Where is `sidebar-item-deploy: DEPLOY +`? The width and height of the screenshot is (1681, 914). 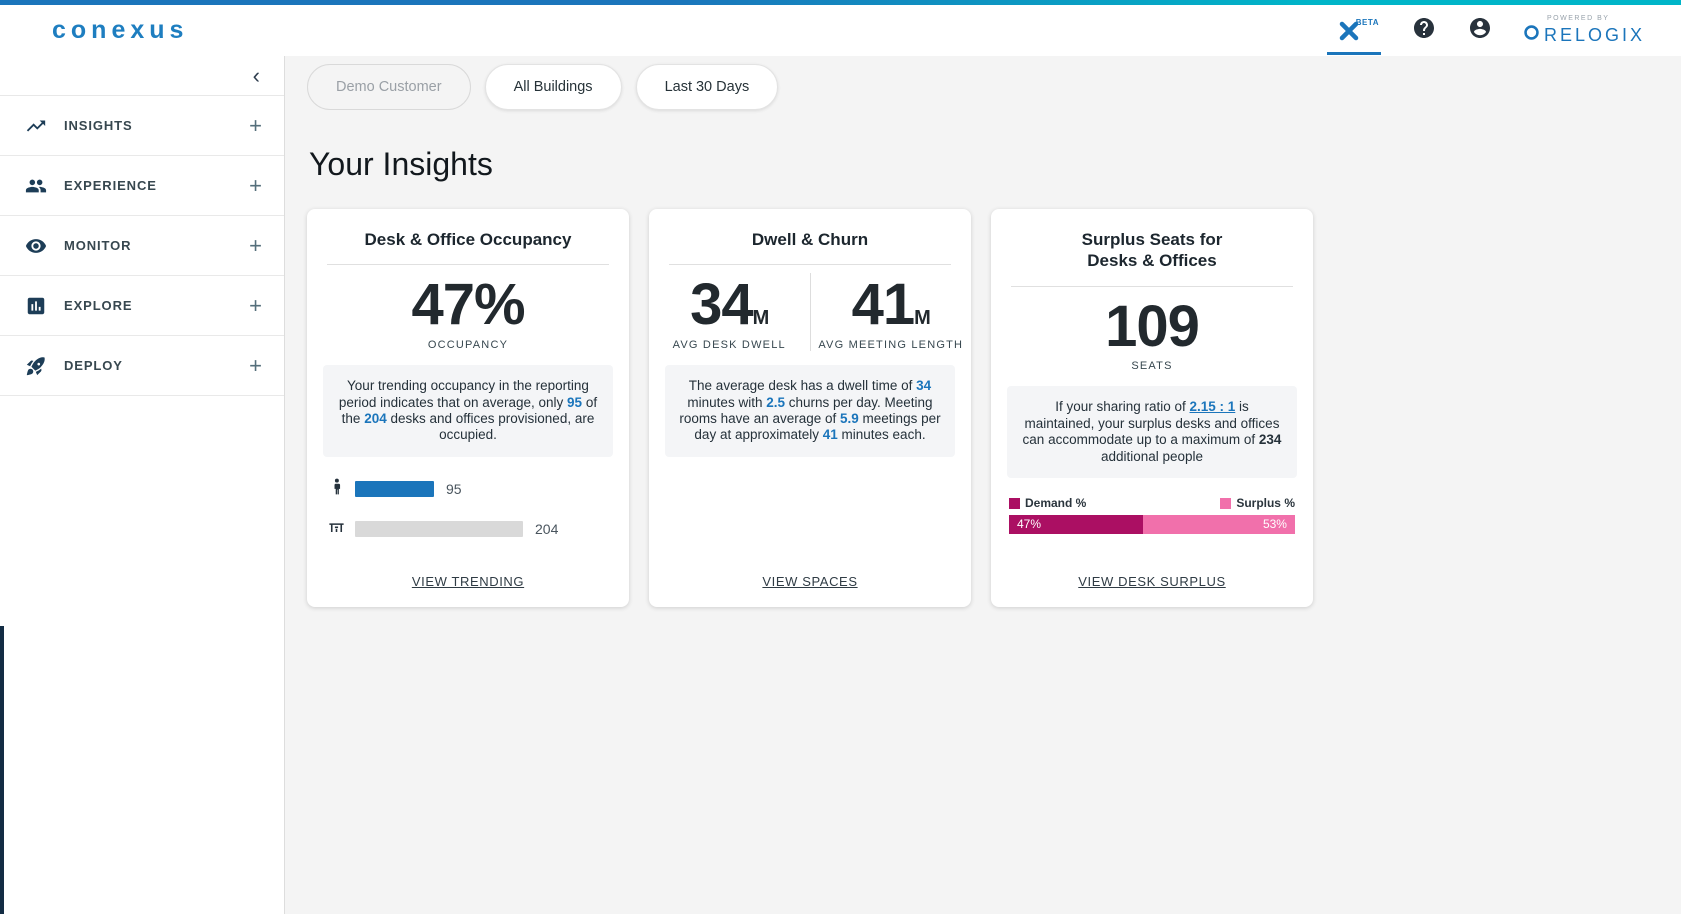
sidebar-item-deploy: DEPLOY + is located at coordinates (142, 366).